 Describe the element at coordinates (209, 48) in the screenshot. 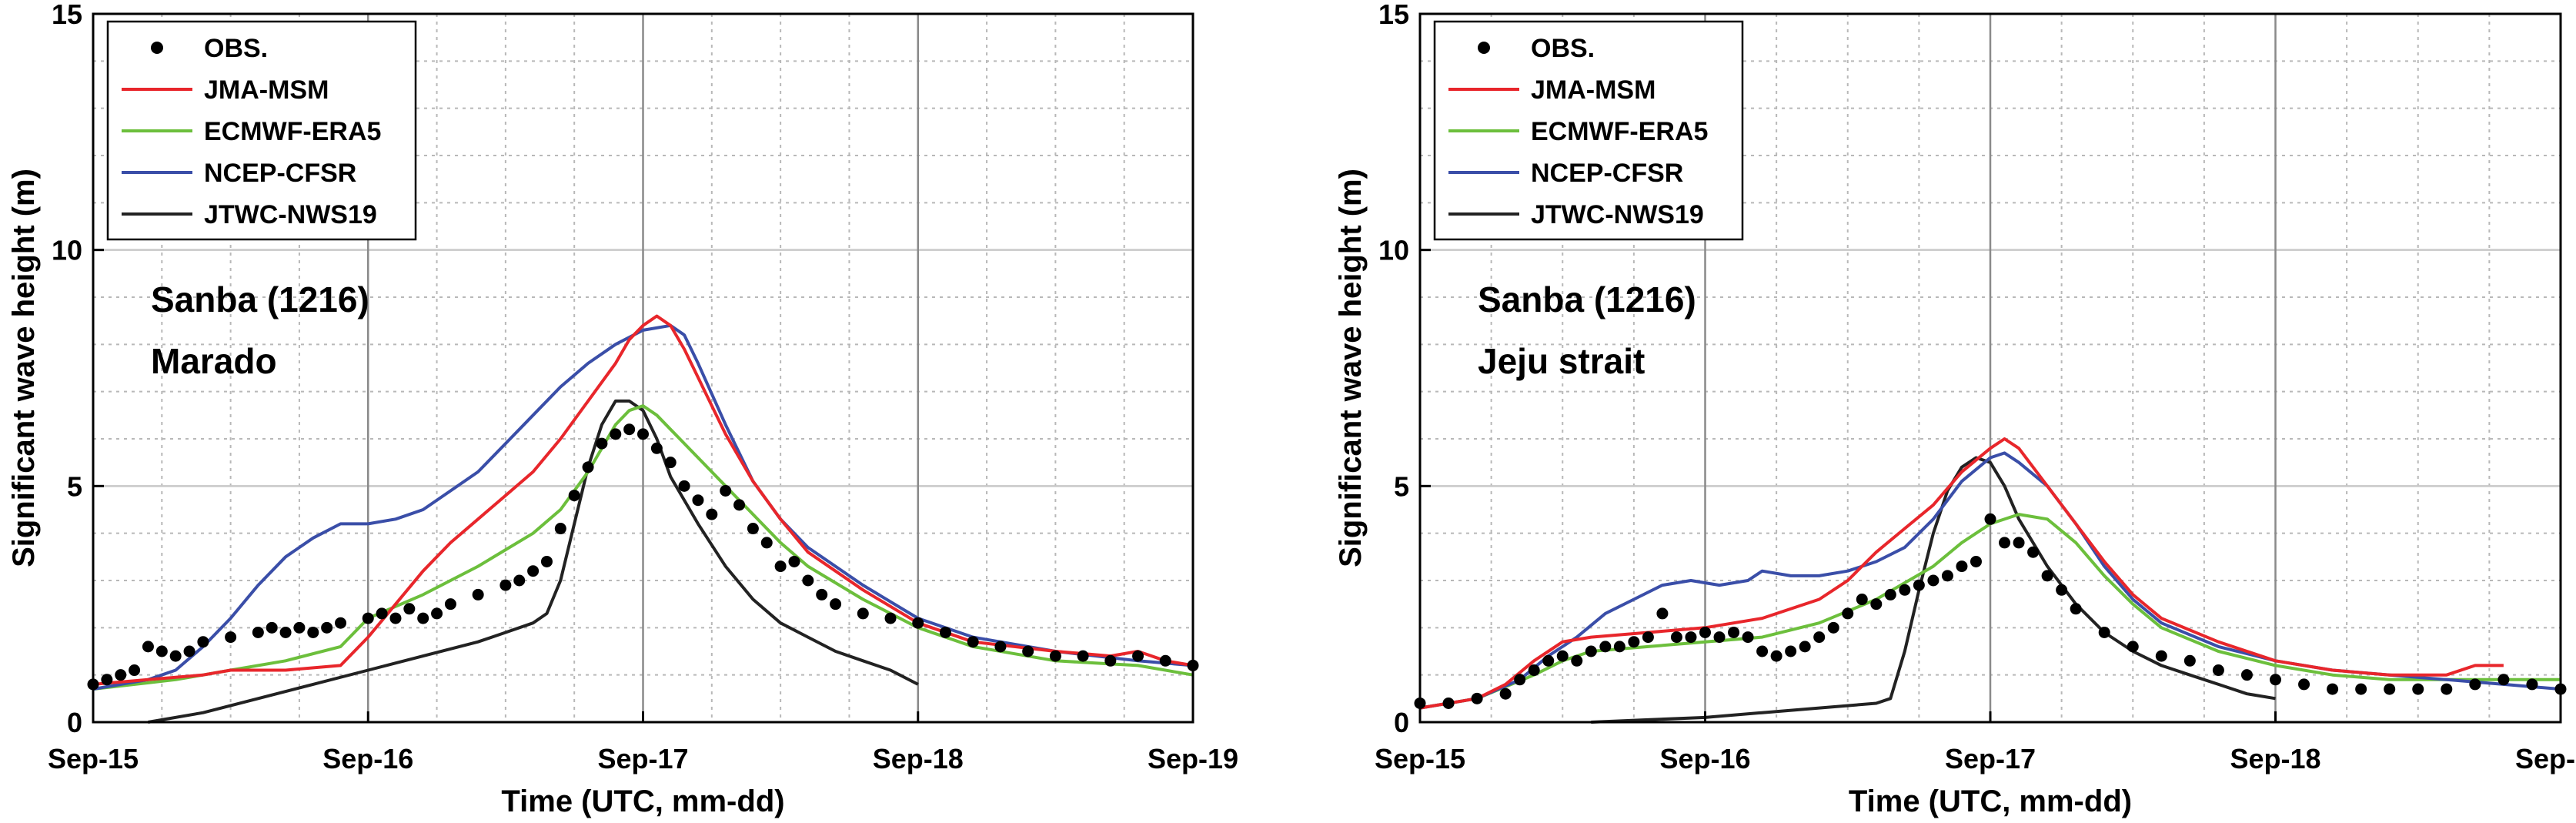

I see `legend-item: OBS.` at that location.